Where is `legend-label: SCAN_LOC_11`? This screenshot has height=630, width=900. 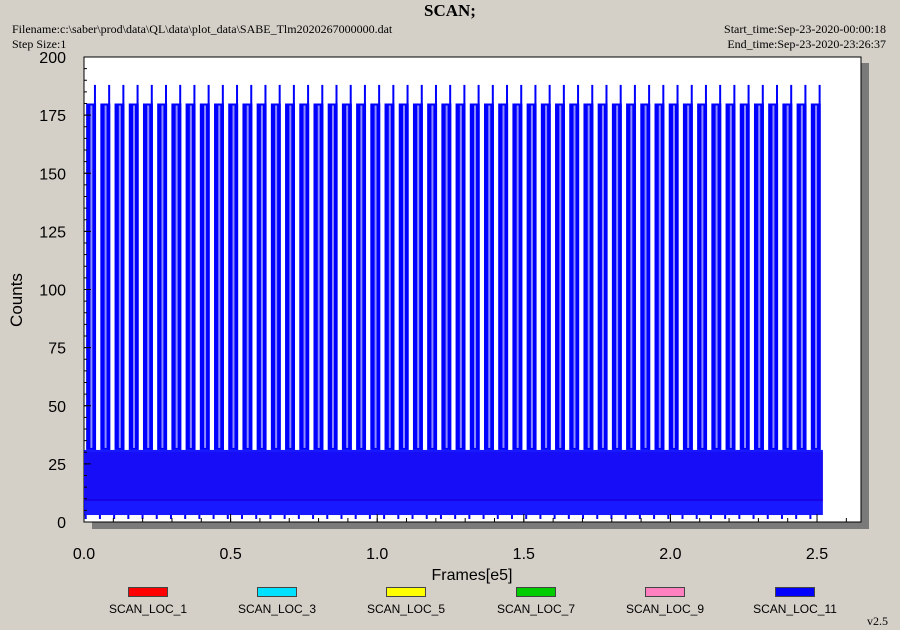
legend-label: SCAN_LOC_11 is located at coordinates (795, 609).